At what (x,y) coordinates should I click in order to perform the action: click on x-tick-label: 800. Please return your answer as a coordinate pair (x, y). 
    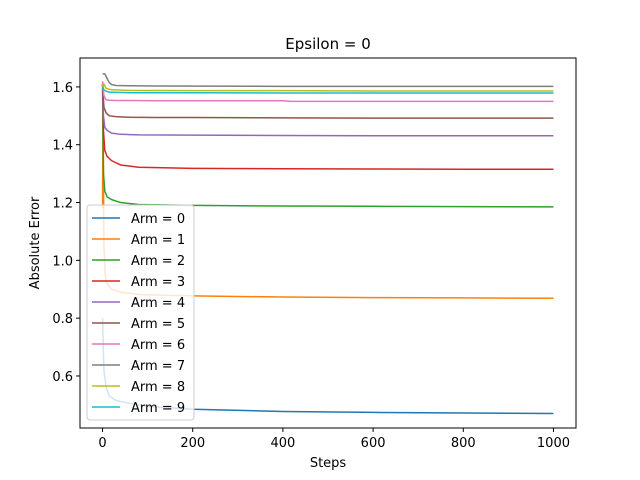
    Looking at the image, I should click on (463, 443).